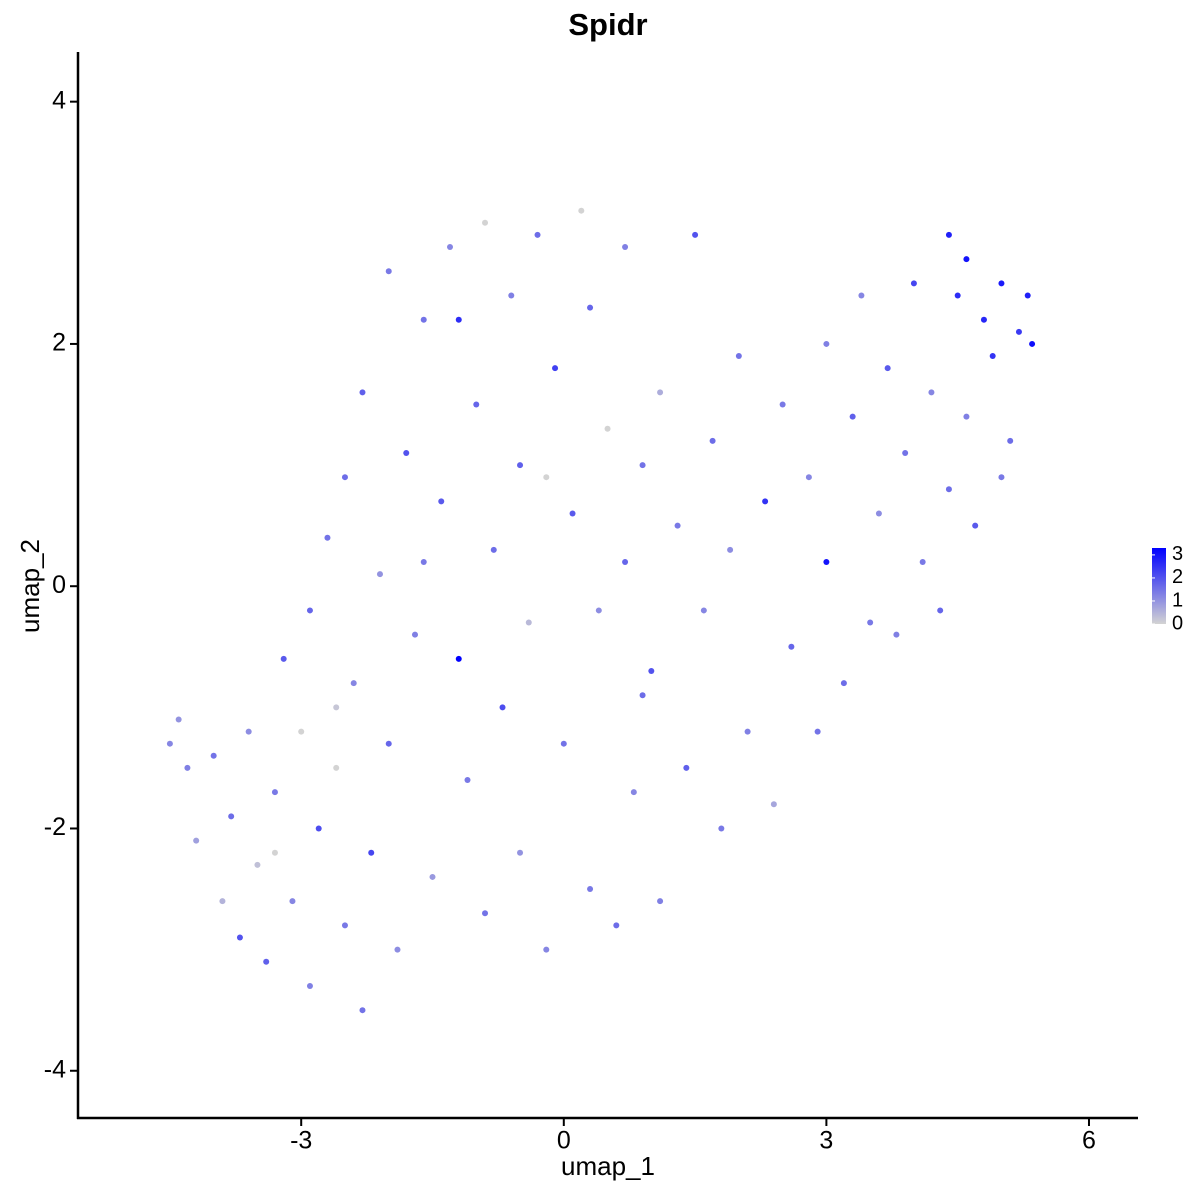 The image size is (1200, 1200). What do you see at coordinates (826, 1141) in the screenshot?
I see `x-tick-label: 3` at bounding box center [826, 1141].